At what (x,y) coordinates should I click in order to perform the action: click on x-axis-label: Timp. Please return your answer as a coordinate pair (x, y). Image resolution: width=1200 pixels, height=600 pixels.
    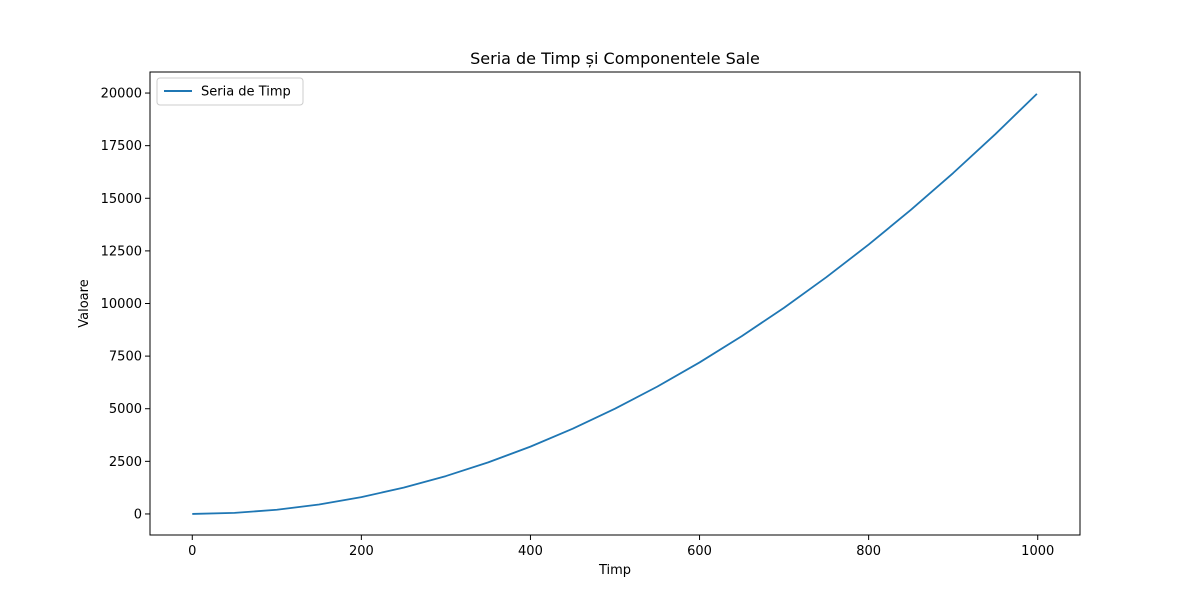
    Looking at the image, I should click on (614, 570).